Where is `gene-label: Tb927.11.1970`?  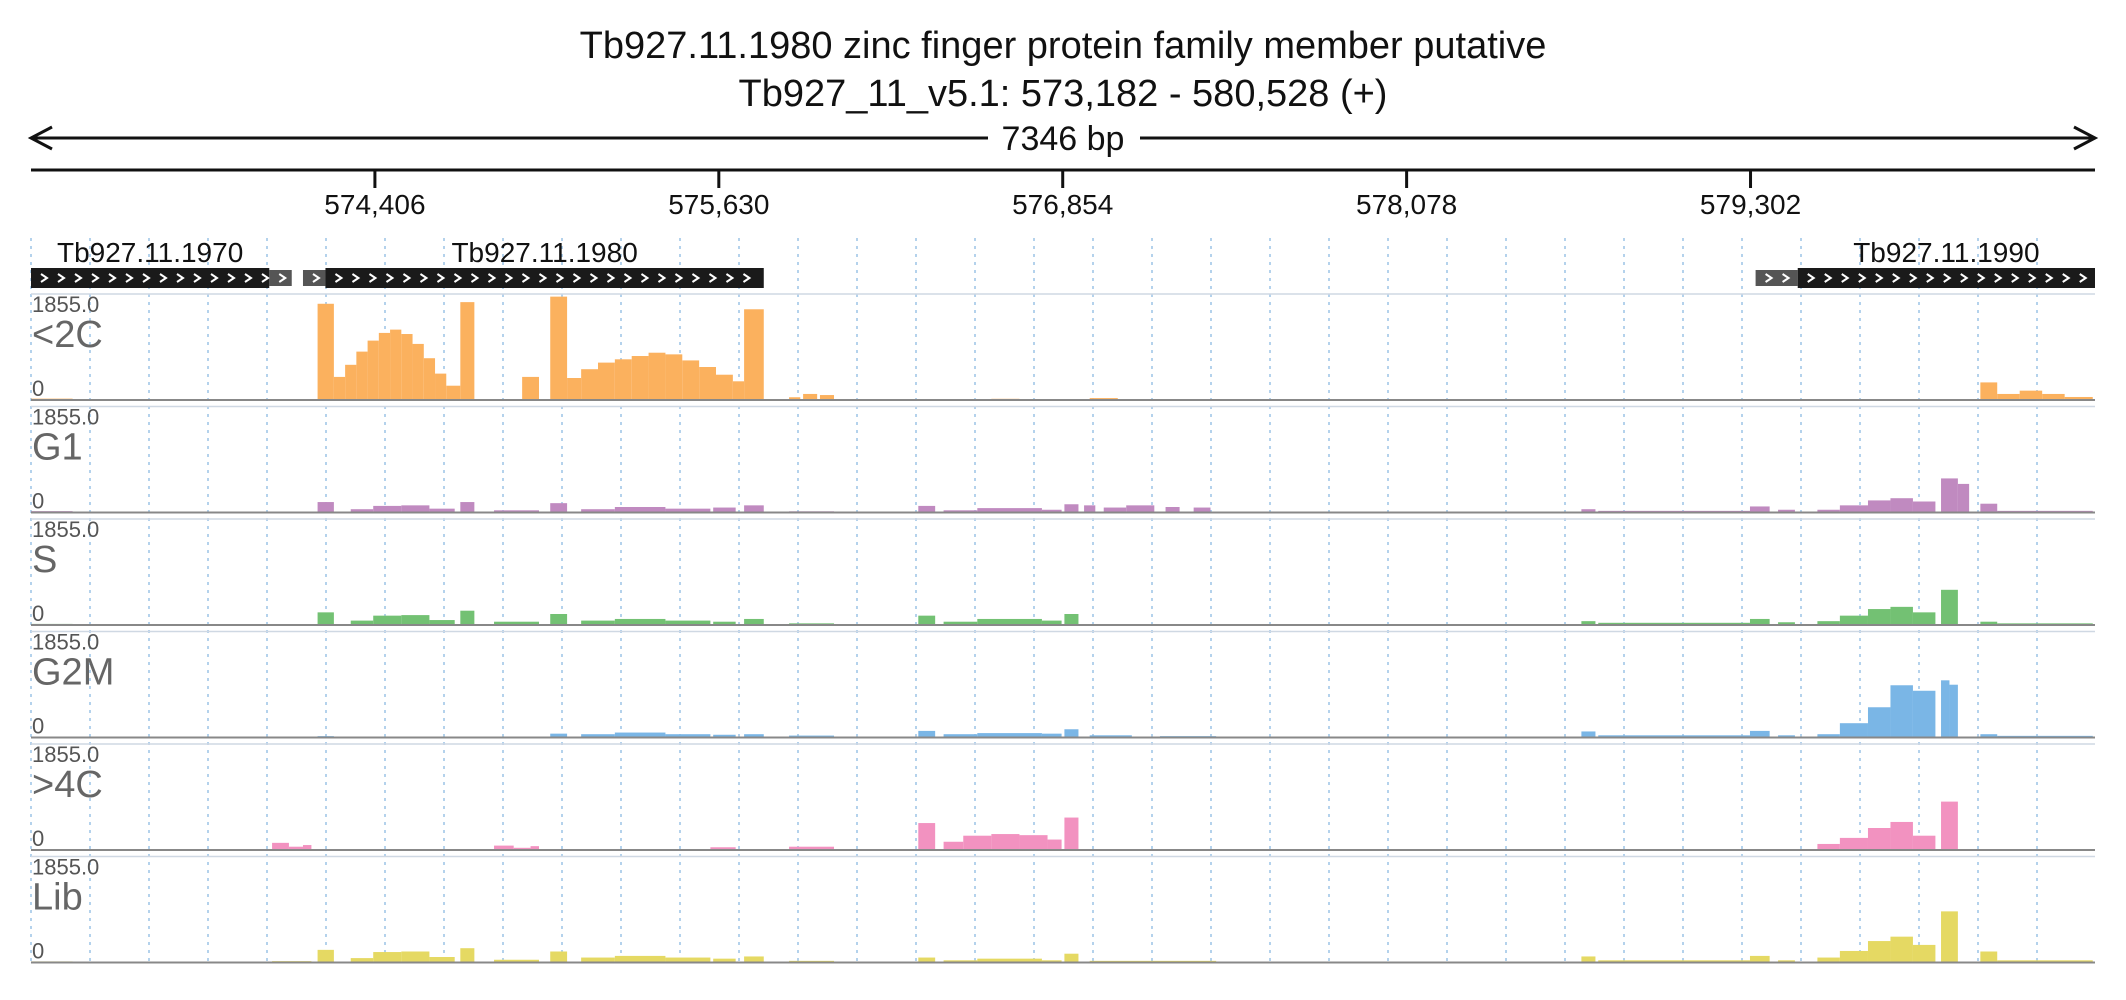
gene-label: Tb927.11.1970 is located at coordinates (150, 252).